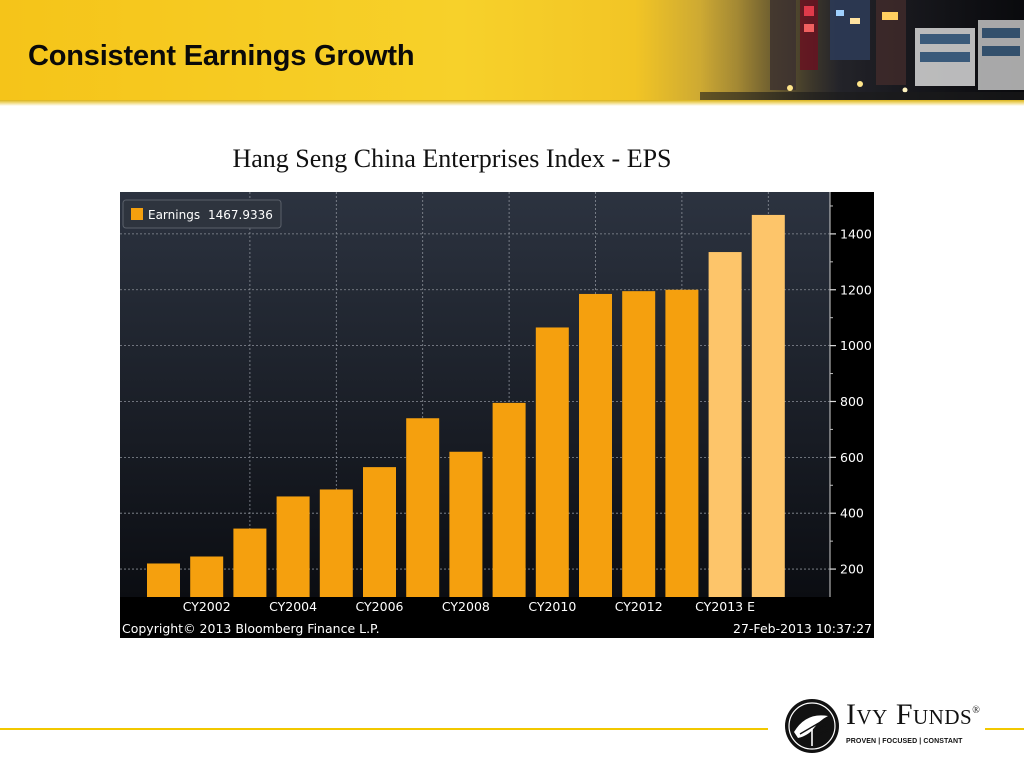  What do you see at coordinates (221, 56) in the screenshot?
I see `page-title: Consistent Earnings Growth` at bounding box center [221, 56].